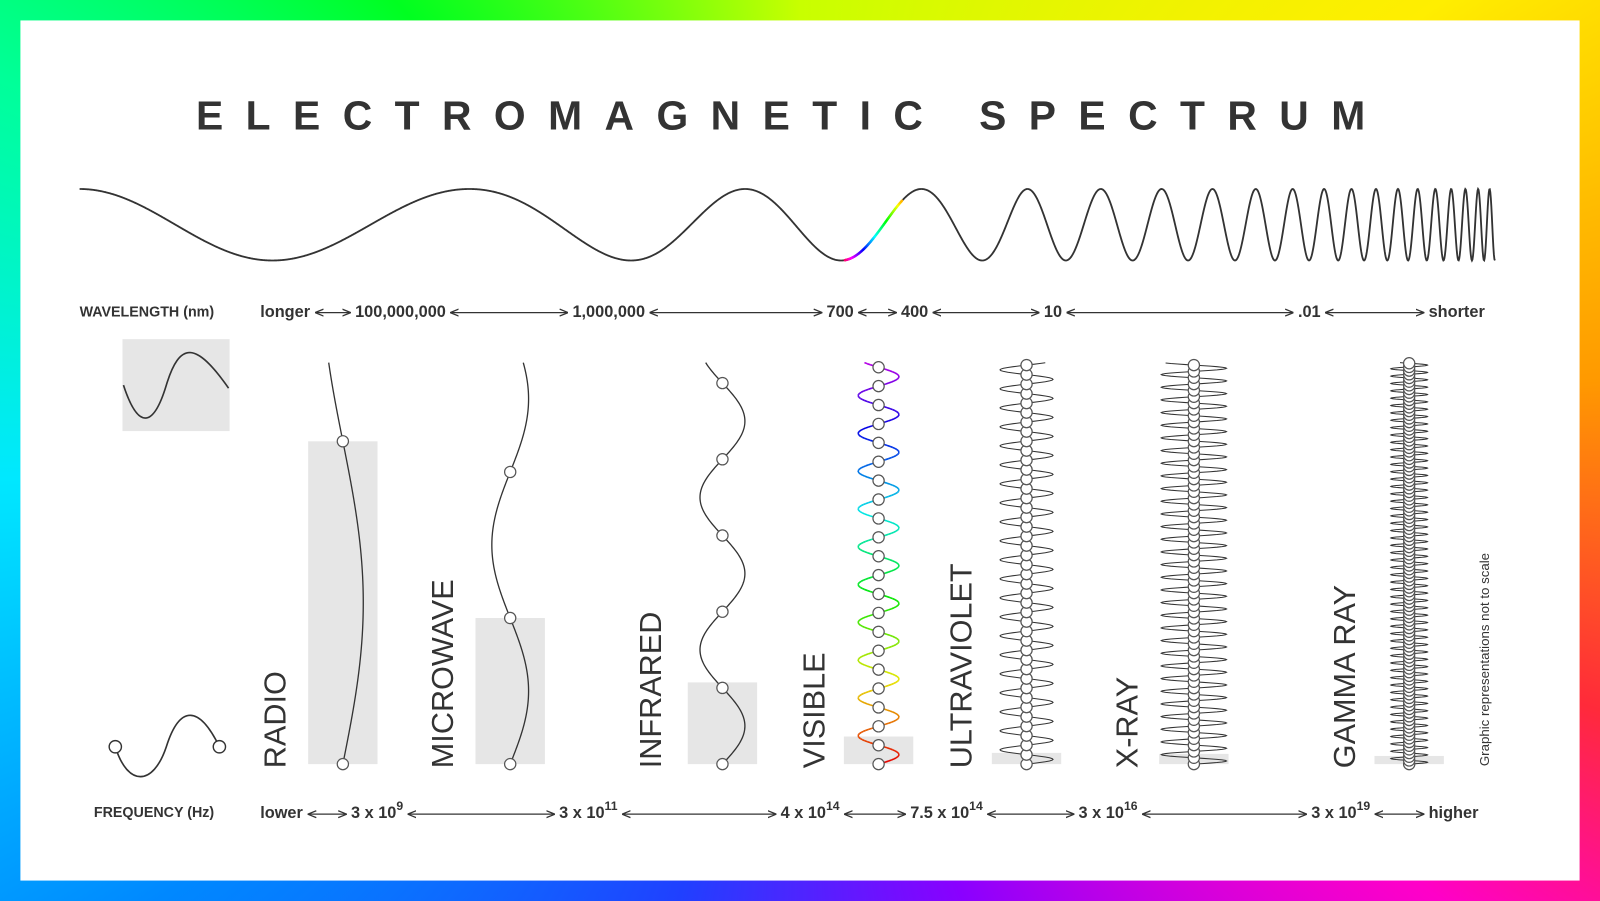  What do you see at coordinates (276, 719) in the screenshot?
I see `band-label: RADIO` at bounding box center [276, 719].